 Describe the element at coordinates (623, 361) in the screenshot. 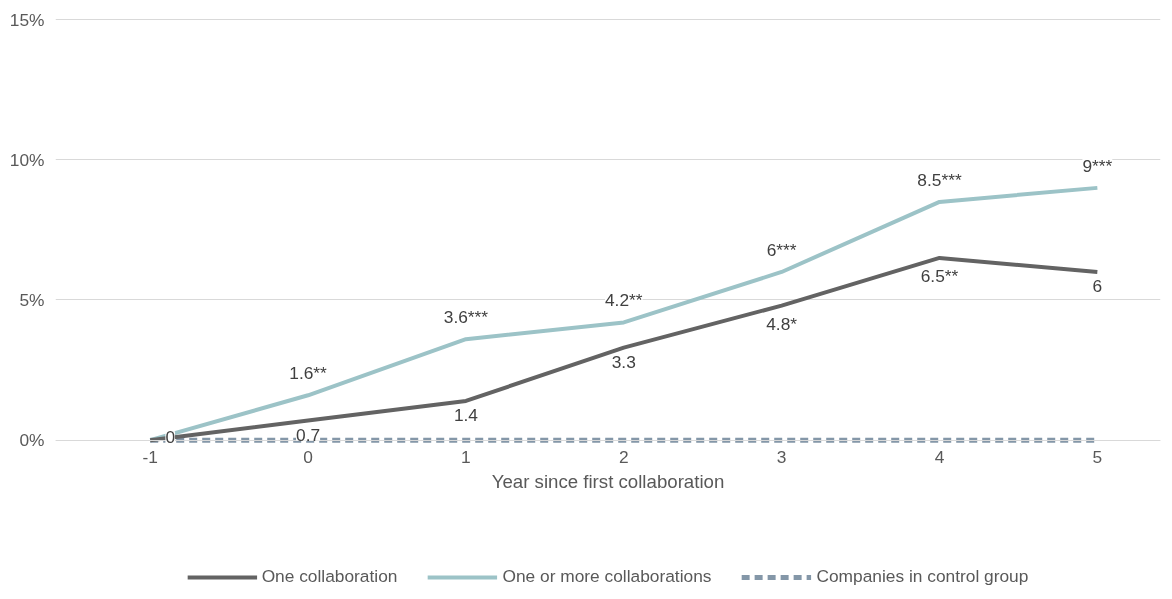

I see `data-label: 3.3` at that location.